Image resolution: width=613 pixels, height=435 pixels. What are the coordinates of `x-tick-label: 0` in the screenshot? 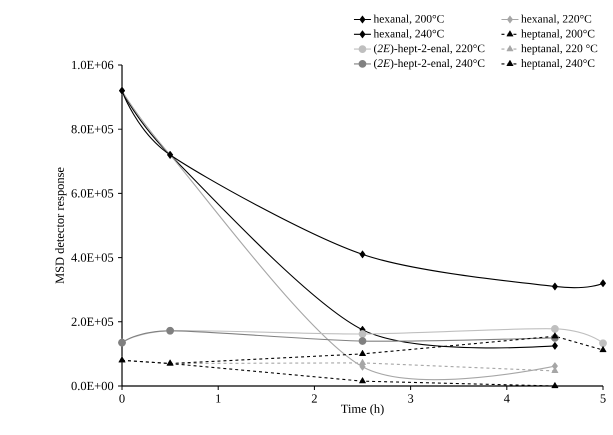 It's located at (122, 398).